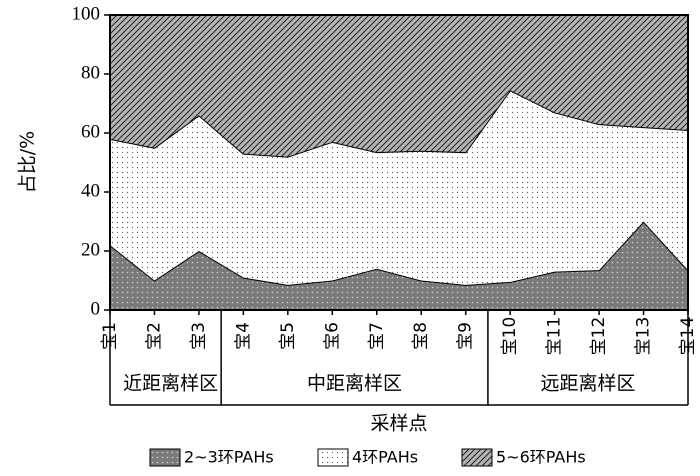  Describe the element at coordinates (421, 336) in the screenshot. I see `x-tick-label: 宝8` at that location.